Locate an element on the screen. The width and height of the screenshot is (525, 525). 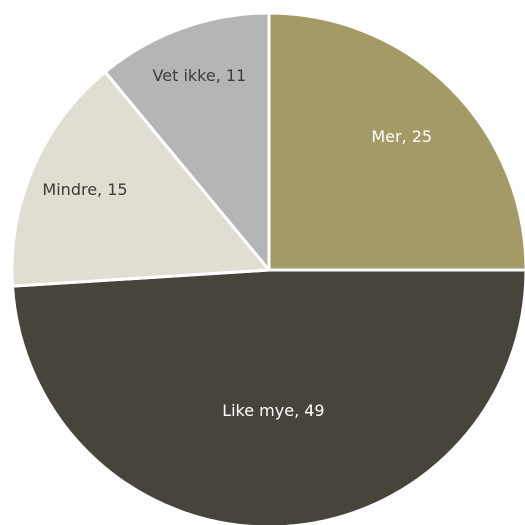
pie-label-vet-ikke: Vet ikke, 11 is located at coordinates (200, 75).